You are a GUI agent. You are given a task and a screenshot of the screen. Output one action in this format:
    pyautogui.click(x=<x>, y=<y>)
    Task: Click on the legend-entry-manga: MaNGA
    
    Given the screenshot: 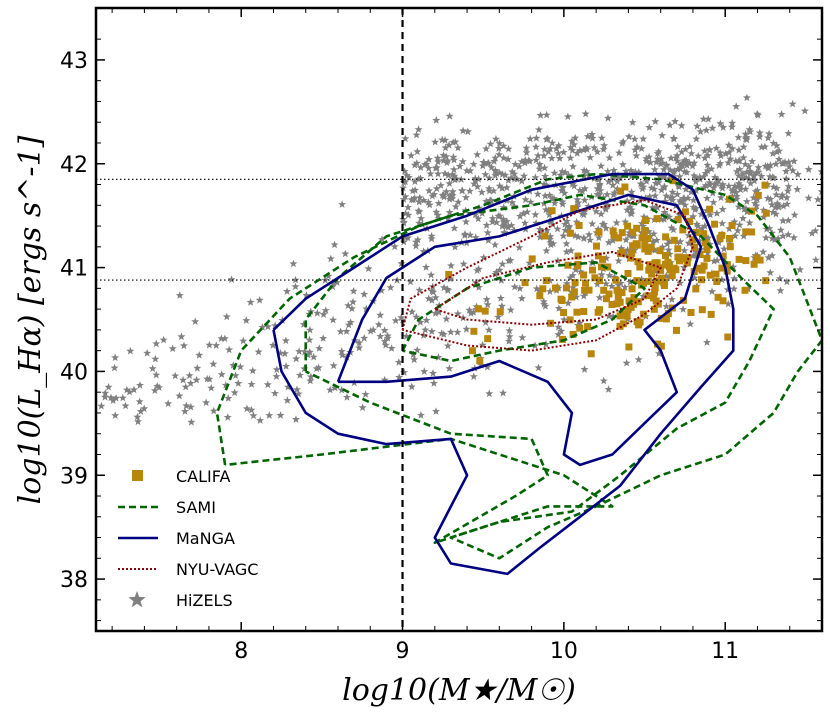 What is the action you would take?
    pyautogui.click(x=176, y=538)
    